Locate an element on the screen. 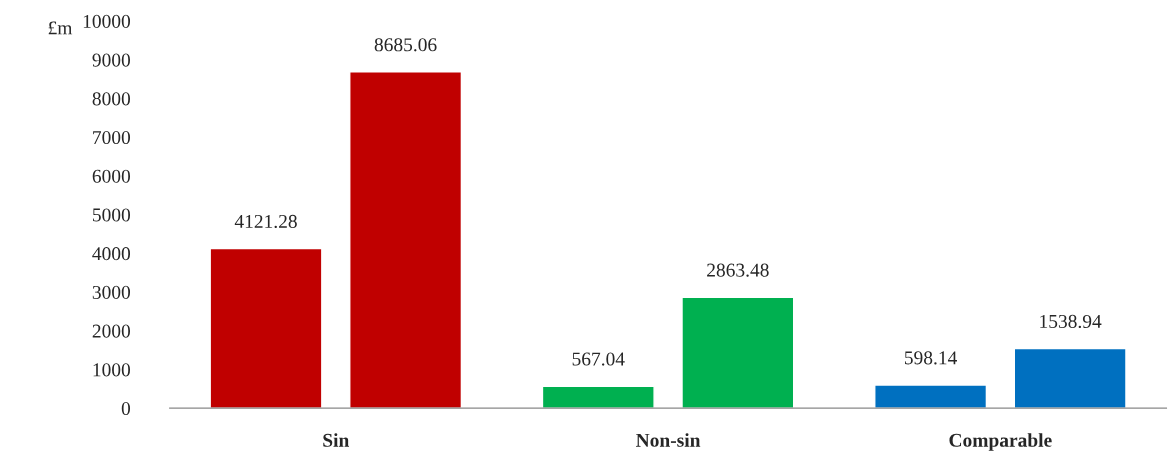 The width and height of the screenshot is (1170, 467). y-tick-label: 10000 is located at coordinates (107, 21).